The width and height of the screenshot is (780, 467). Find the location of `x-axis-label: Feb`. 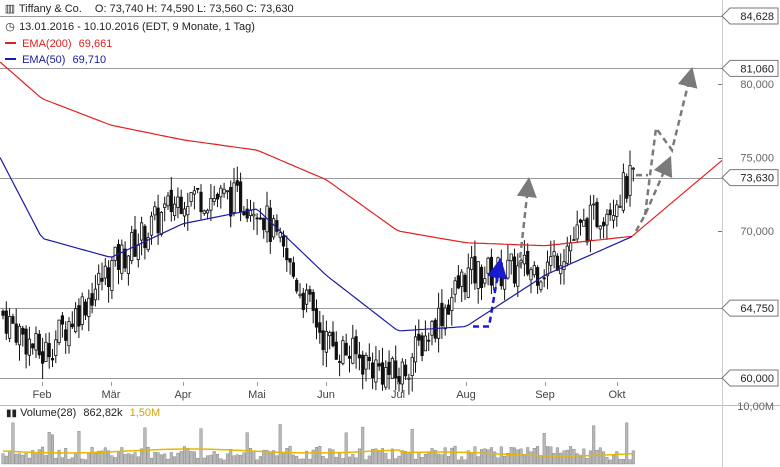

x-axis-label: Feb is located at coordinates (42, 395).